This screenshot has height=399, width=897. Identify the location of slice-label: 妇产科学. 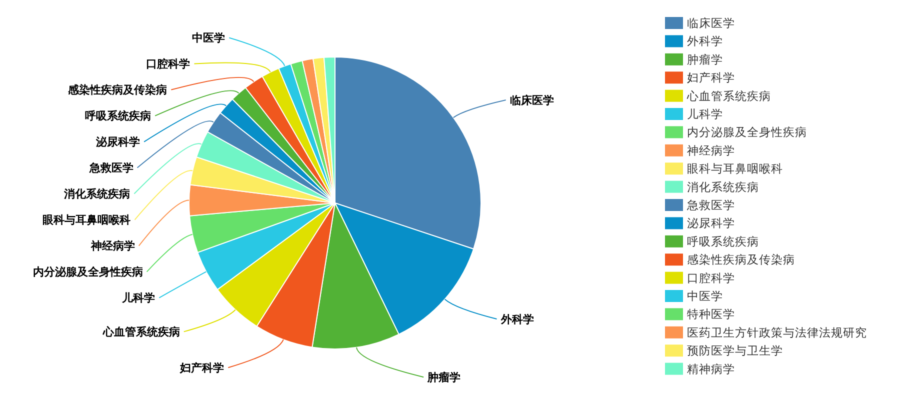
(201, 367).